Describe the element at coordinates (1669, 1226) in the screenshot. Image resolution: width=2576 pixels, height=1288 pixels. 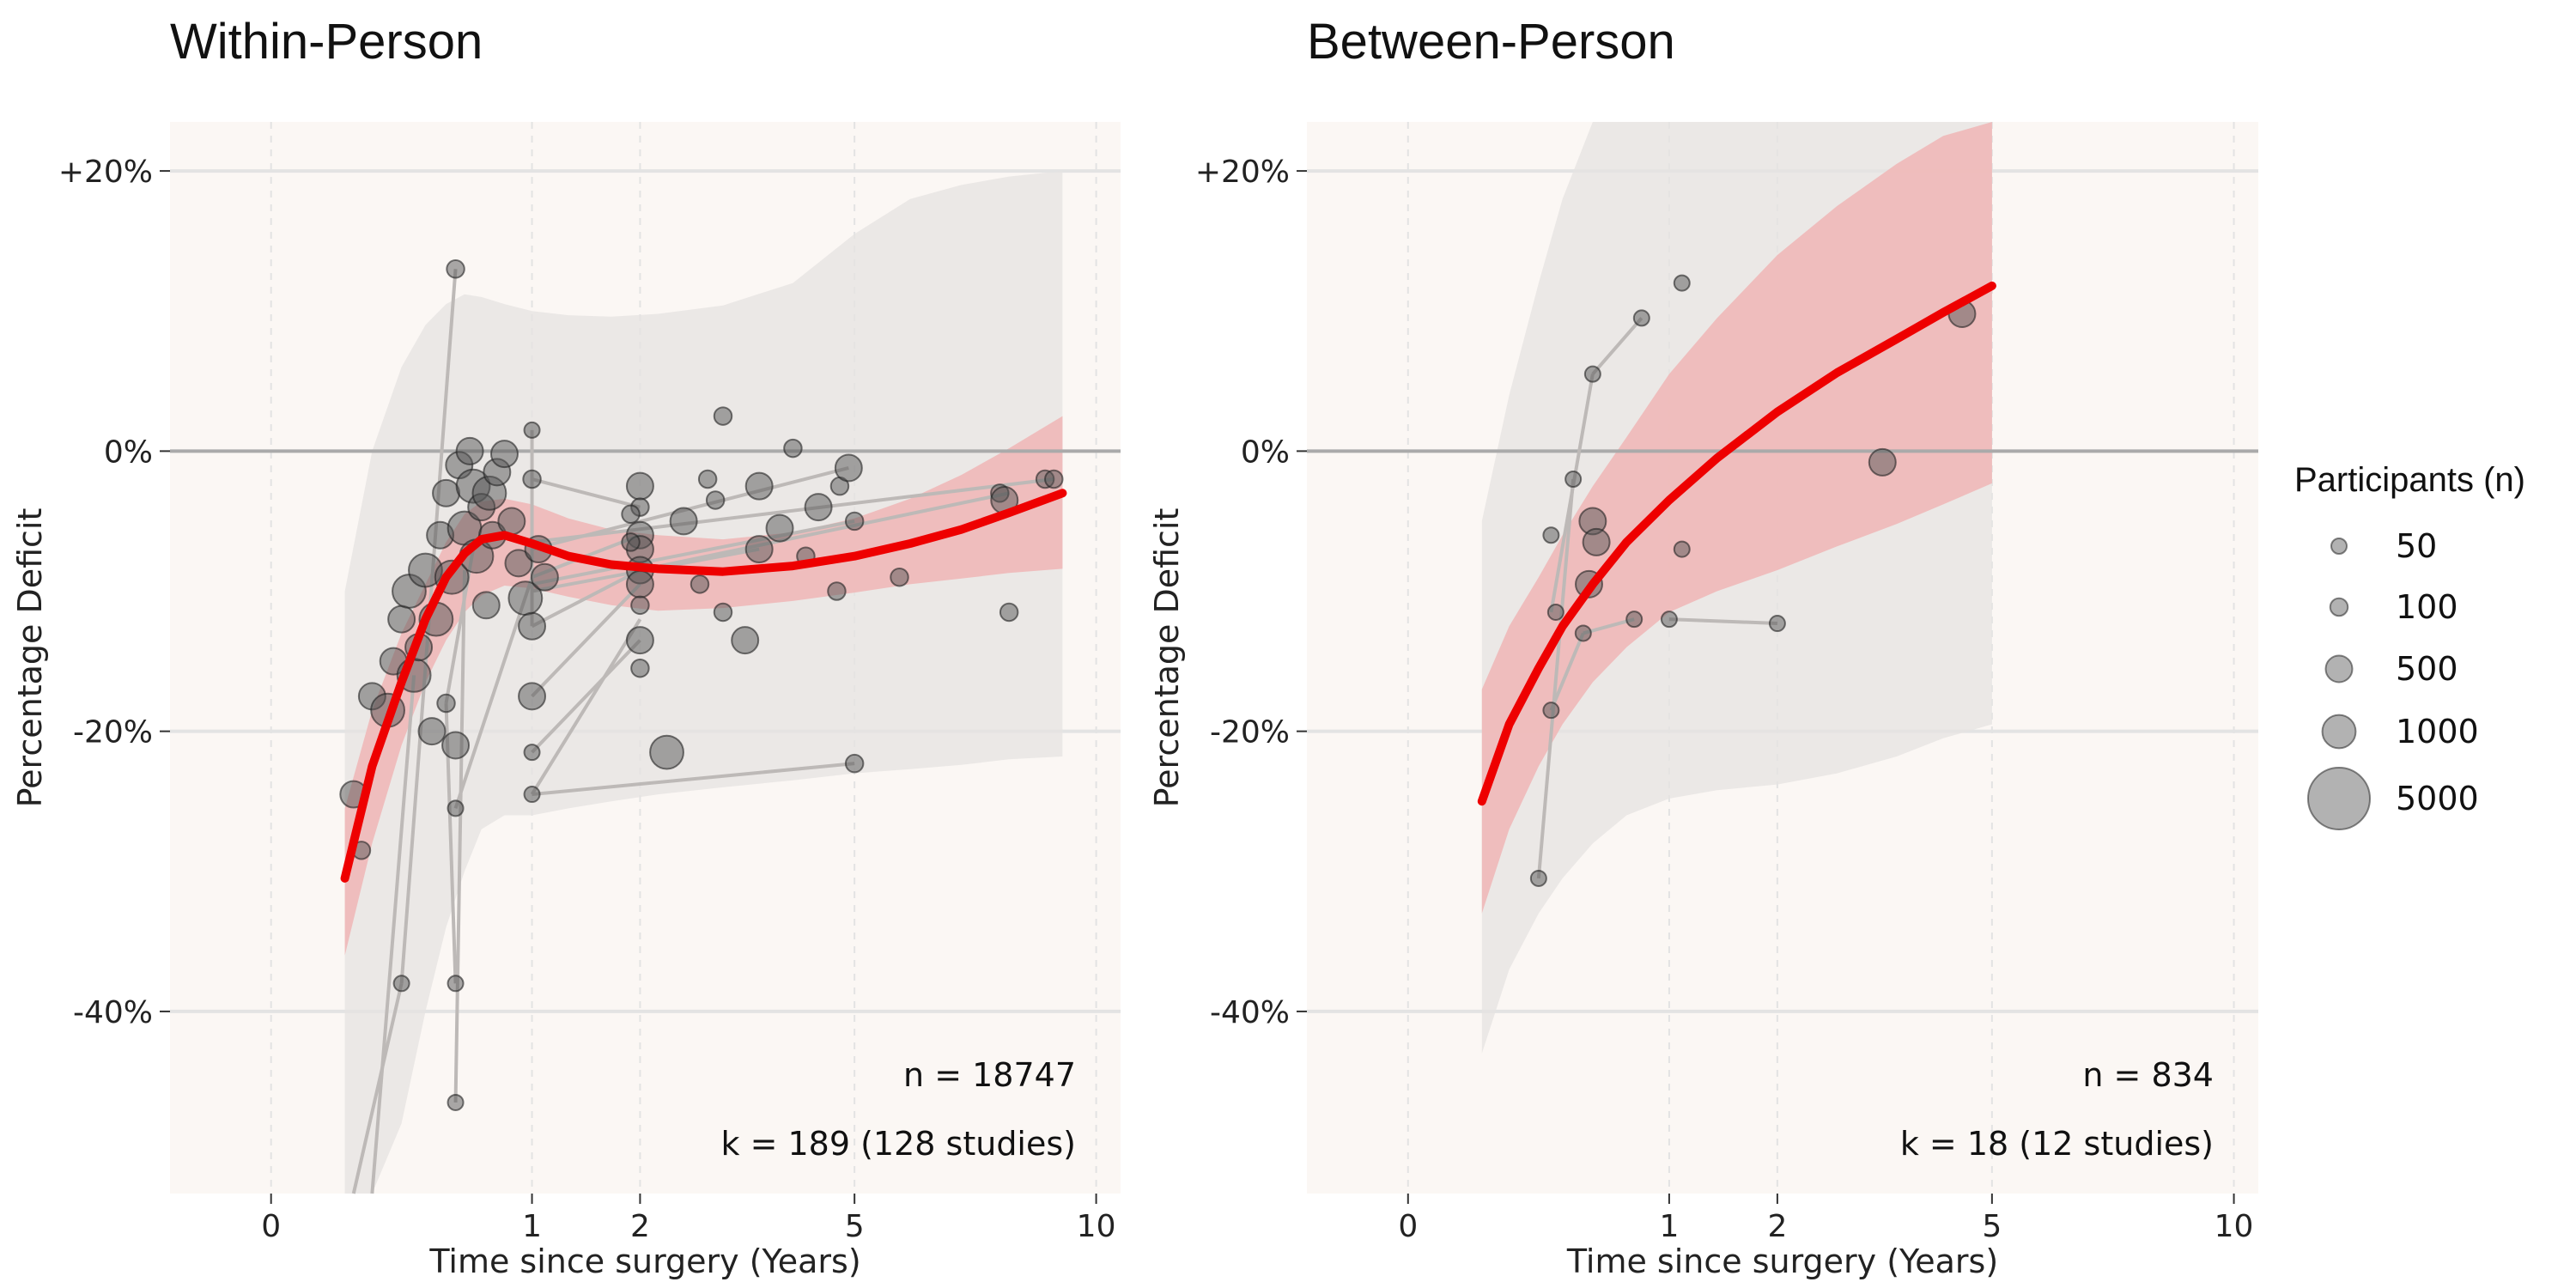
I see `x-tick-label: 1` at that location.